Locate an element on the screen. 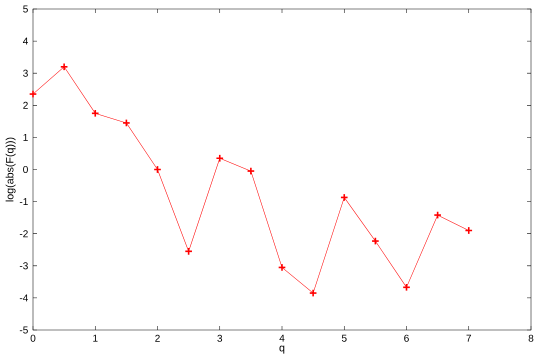  y-tick-label: 5 is located at coordinates (25, 9).